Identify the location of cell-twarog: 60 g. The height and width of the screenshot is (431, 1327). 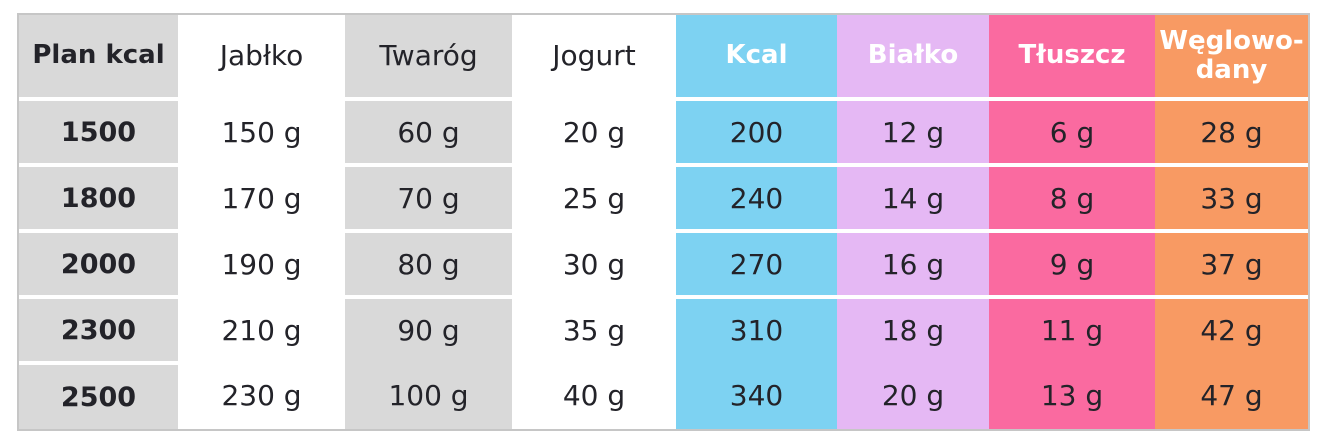
(428, 130).